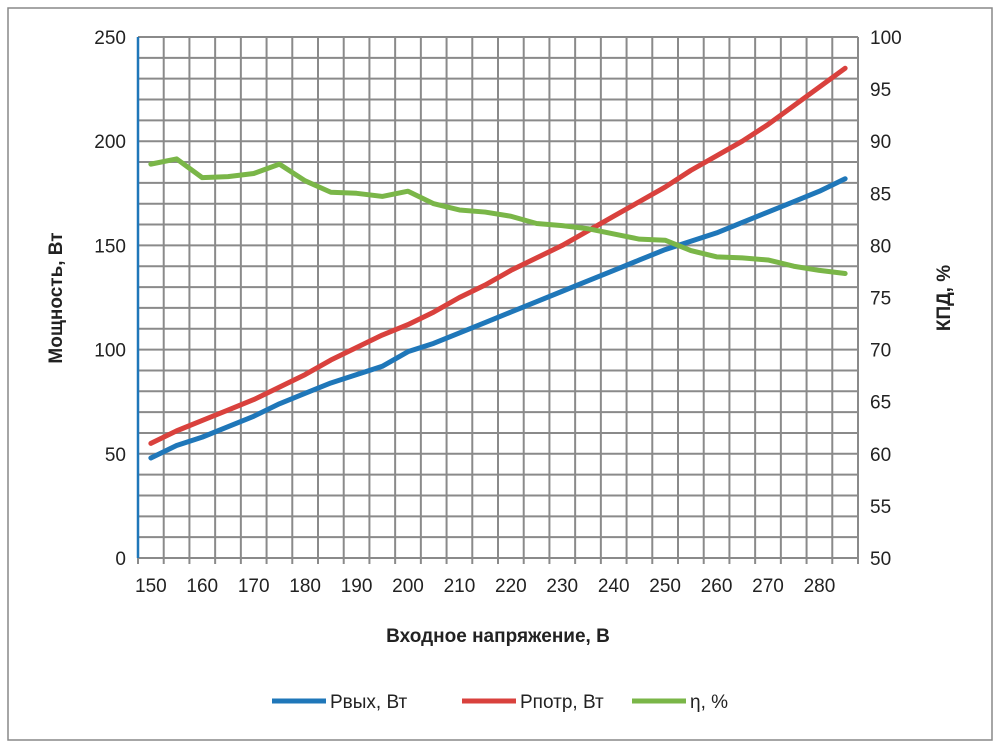 This screenshot has width=1000, height=753. I want to click on x-tick-label: 200, so click(408, 586).